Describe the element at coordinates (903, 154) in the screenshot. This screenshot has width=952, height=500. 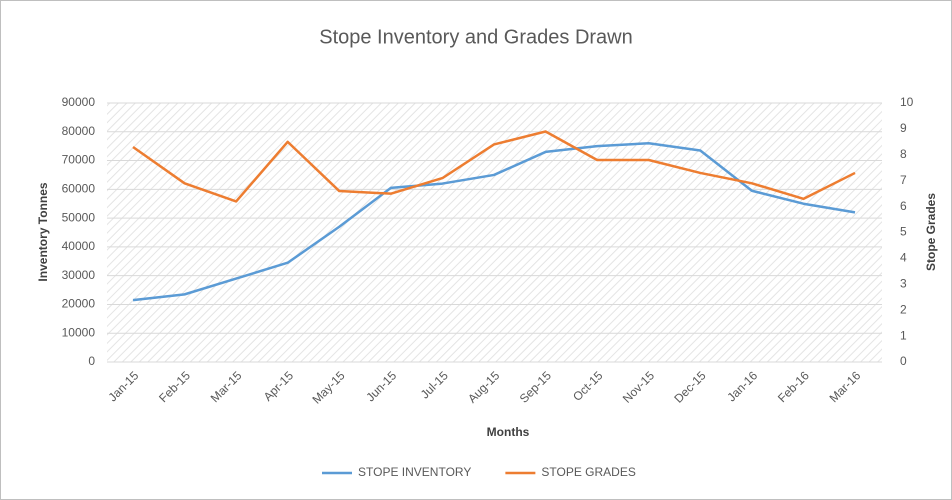
I see `y2-tick-label: 8` at that location.